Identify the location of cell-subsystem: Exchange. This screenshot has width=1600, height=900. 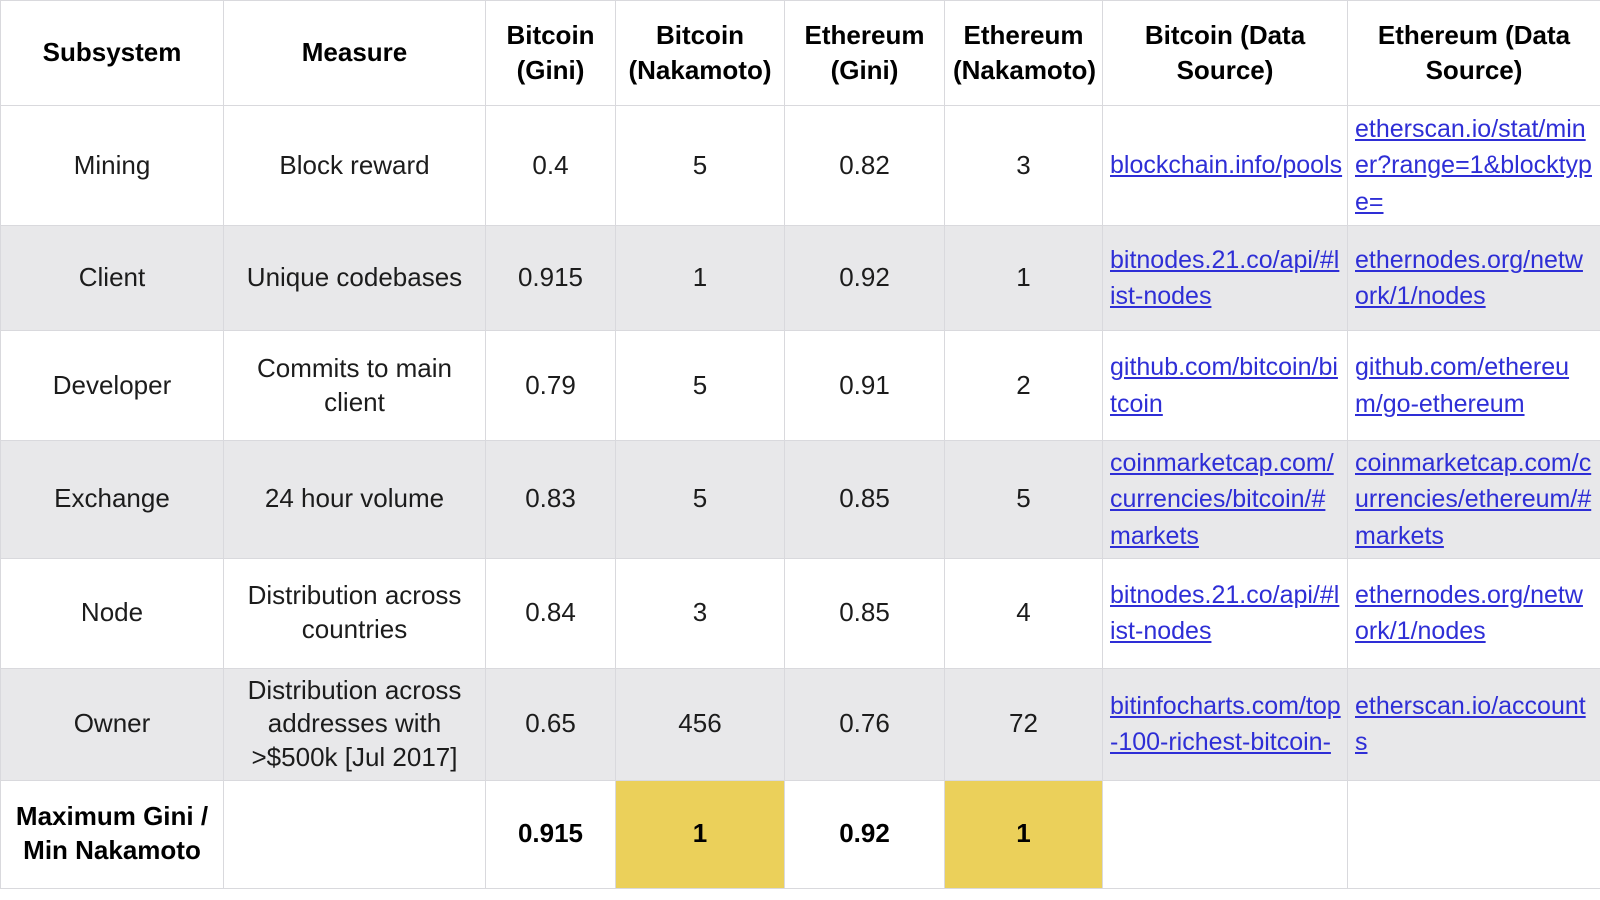
(112, 499).